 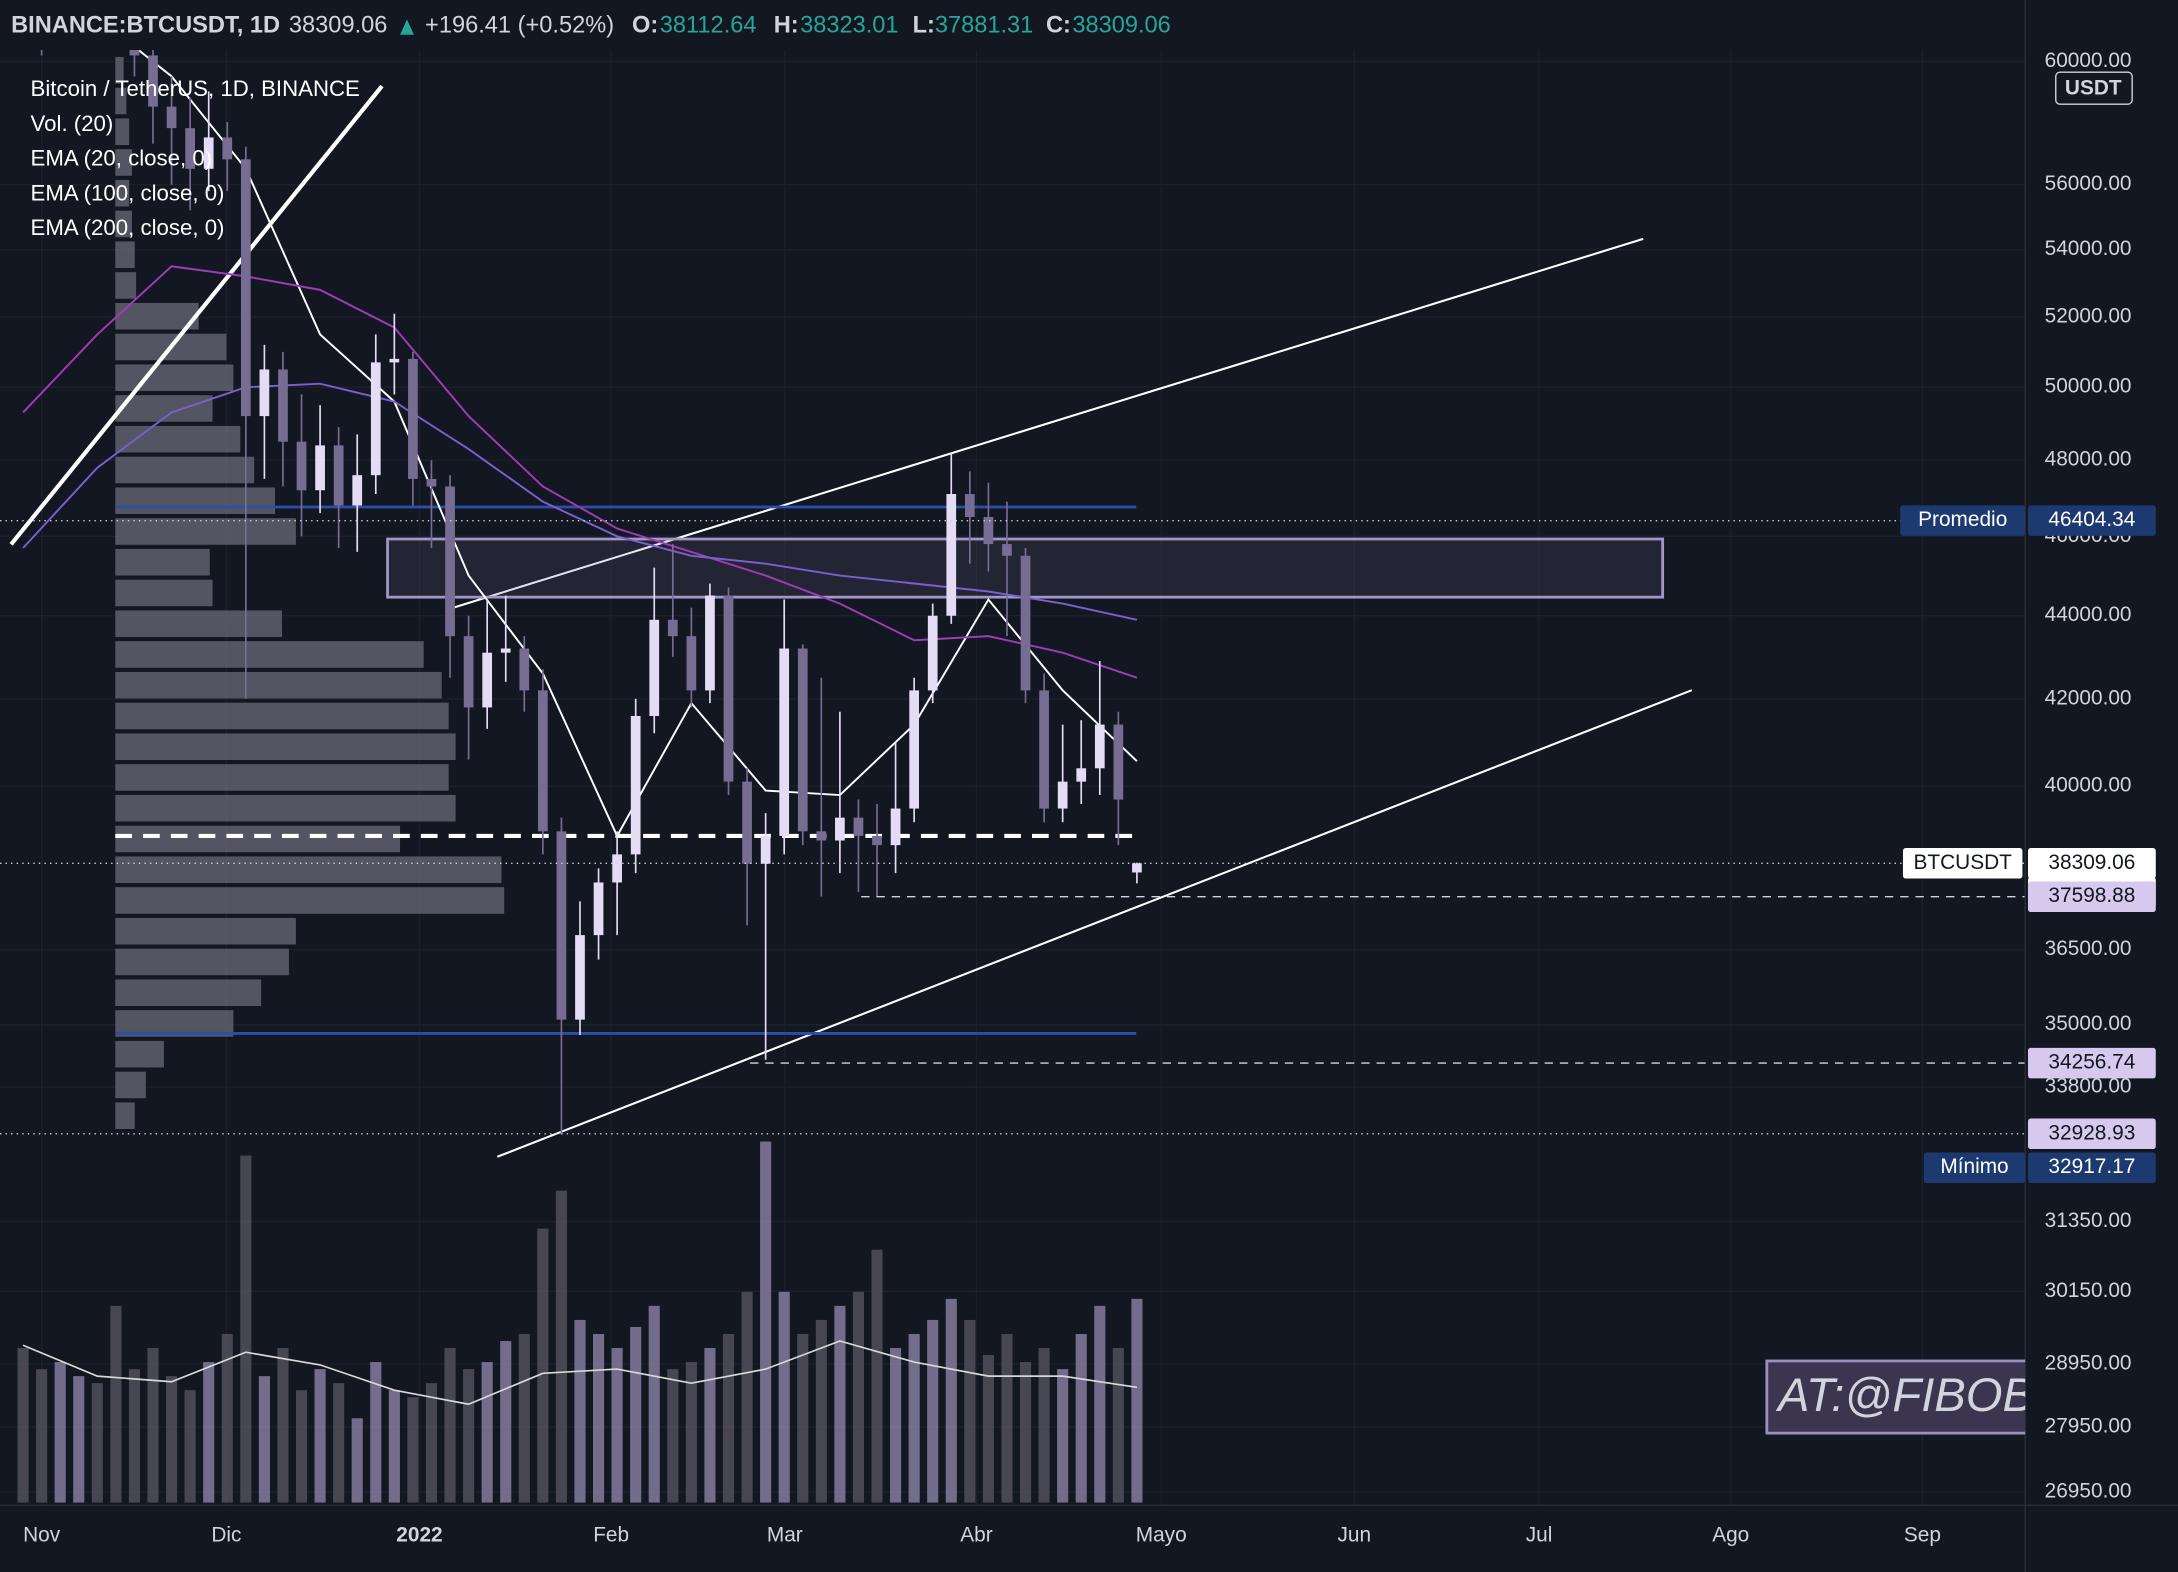 I want to click on level-value: 37598.88, so click(x=2091, y=895).